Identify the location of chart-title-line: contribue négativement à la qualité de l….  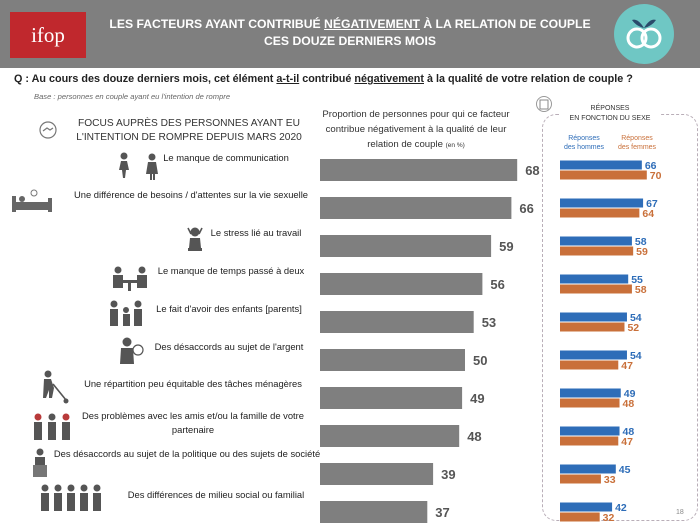
(416, 129).